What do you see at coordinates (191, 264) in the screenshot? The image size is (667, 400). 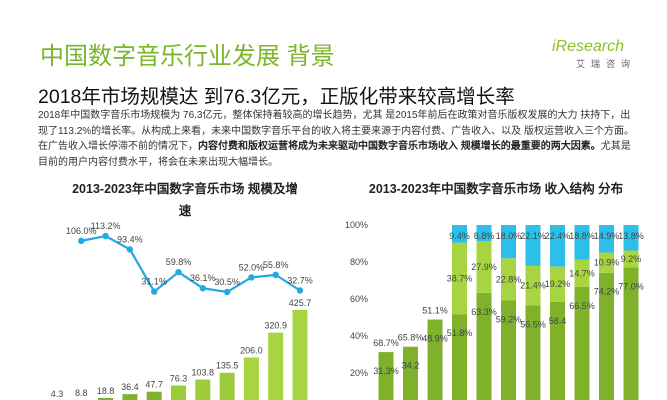 I see `growth-rate-line` at bounding box center [191, 264].